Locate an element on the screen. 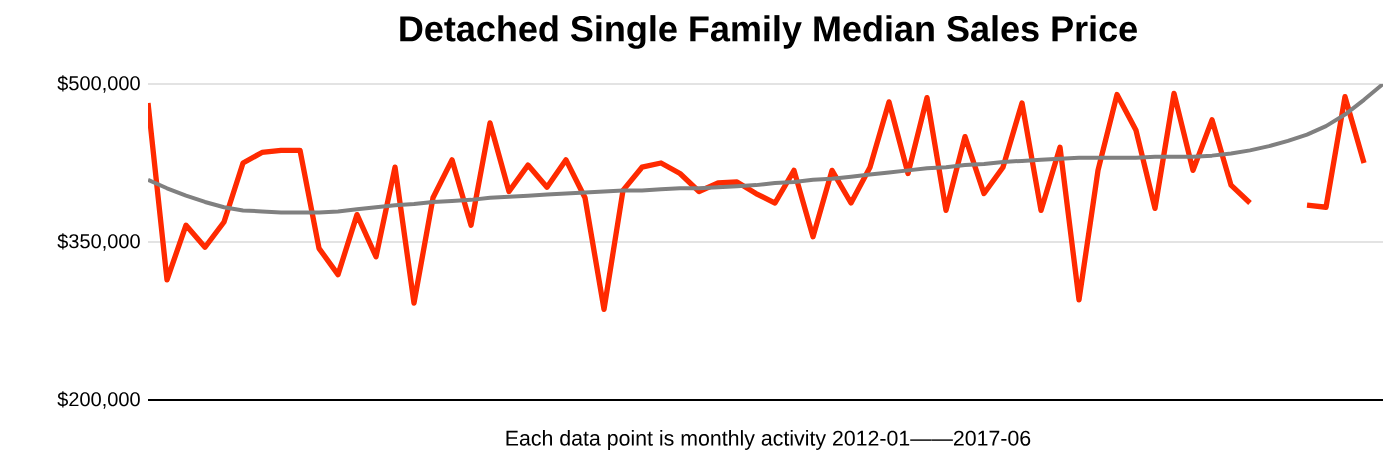 This screenshot has width=1394, height=462. x-axis-title: Each data point is monthly activity 2012-01——2017-06 is located at coordinates (768, 440).